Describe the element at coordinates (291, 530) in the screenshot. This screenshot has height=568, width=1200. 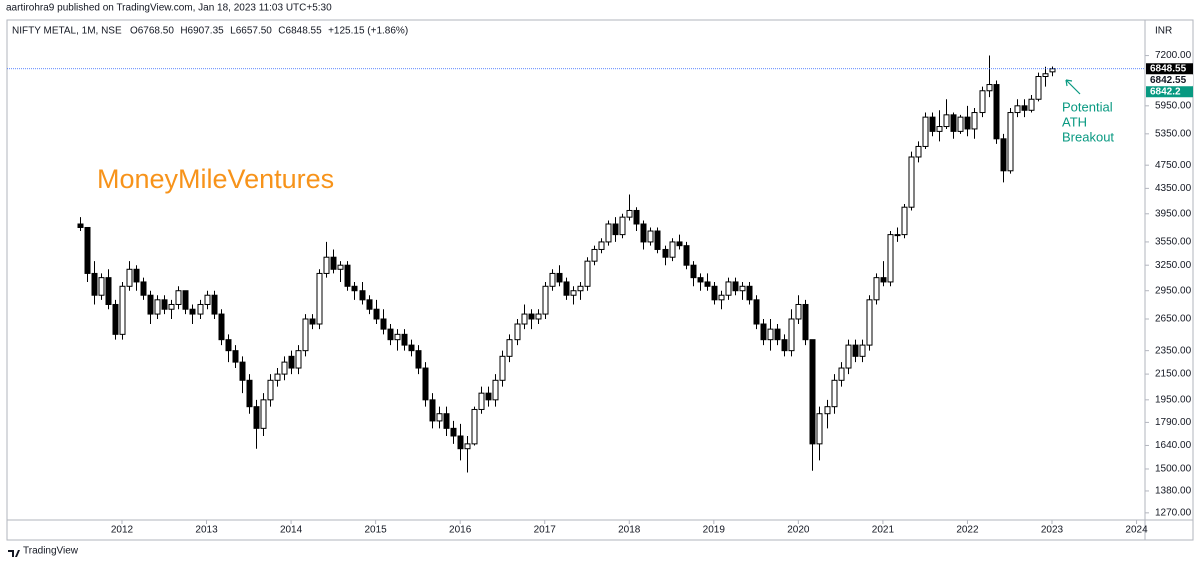
I see `x-tick-label: 2014` at that location.